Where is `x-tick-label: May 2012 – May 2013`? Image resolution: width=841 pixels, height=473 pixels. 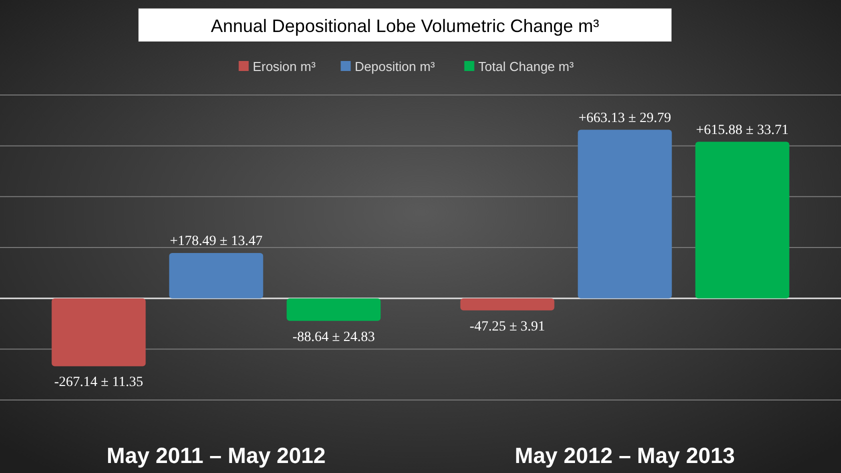 x-tick-label: May 2012 – May 2013 is located at coordinates (624, 455).